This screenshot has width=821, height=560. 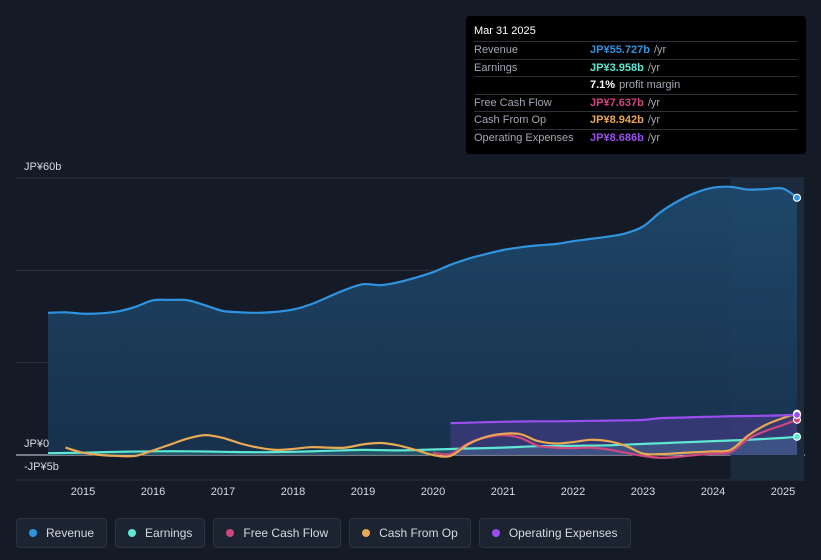 What do you see at coordinates (617, 120) in the screenshot?
I see `tooltip-row-value: JP¥8.942b` at bounding box center [617, 120].